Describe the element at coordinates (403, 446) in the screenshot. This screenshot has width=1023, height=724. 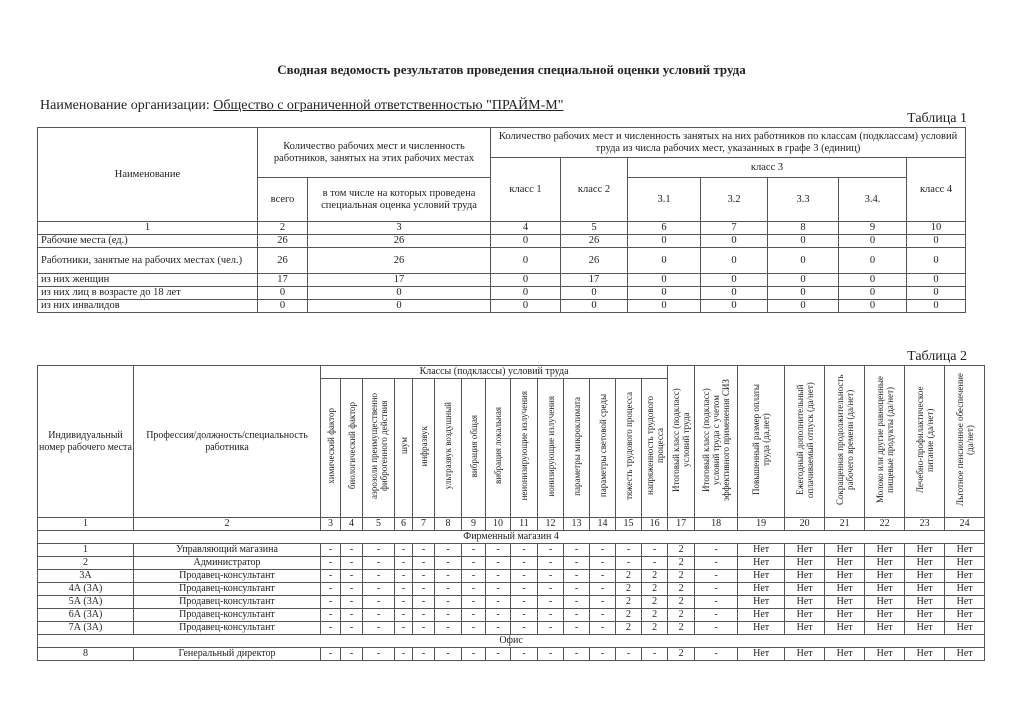
I see `header-factor-label: шум` at that location.